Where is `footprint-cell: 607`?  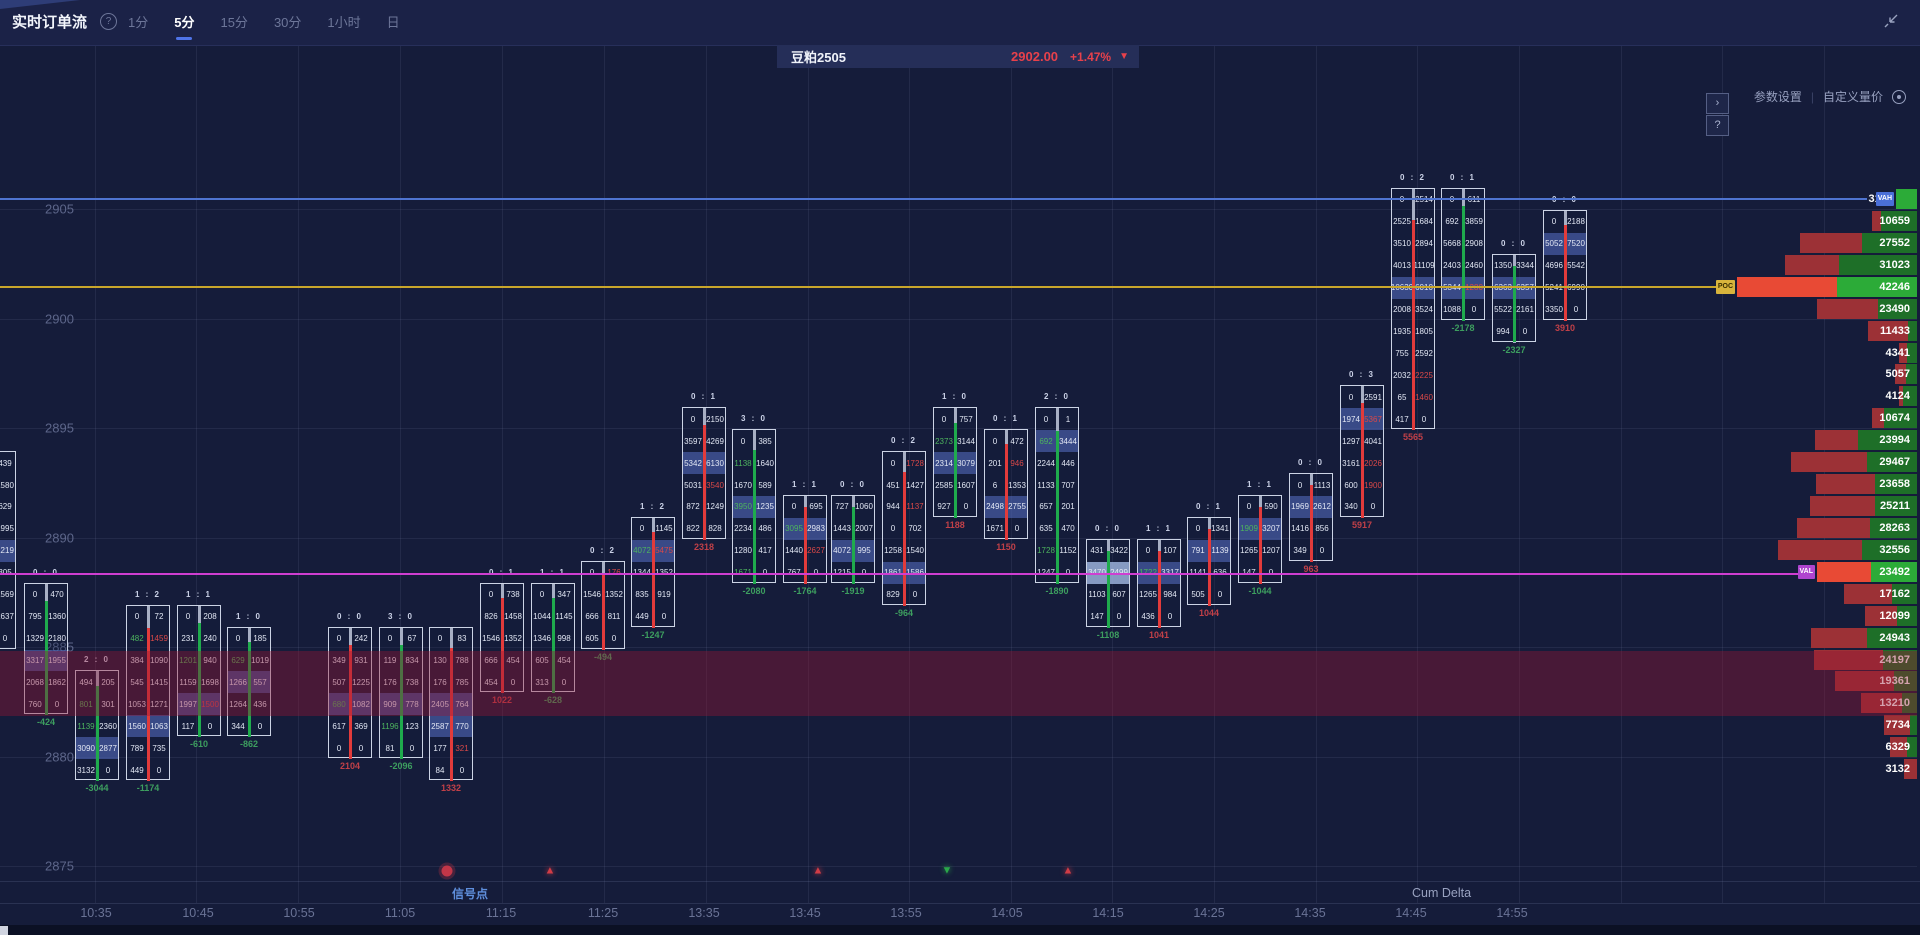 footprint-cell: 607 is located at coordinates (1119, 595).